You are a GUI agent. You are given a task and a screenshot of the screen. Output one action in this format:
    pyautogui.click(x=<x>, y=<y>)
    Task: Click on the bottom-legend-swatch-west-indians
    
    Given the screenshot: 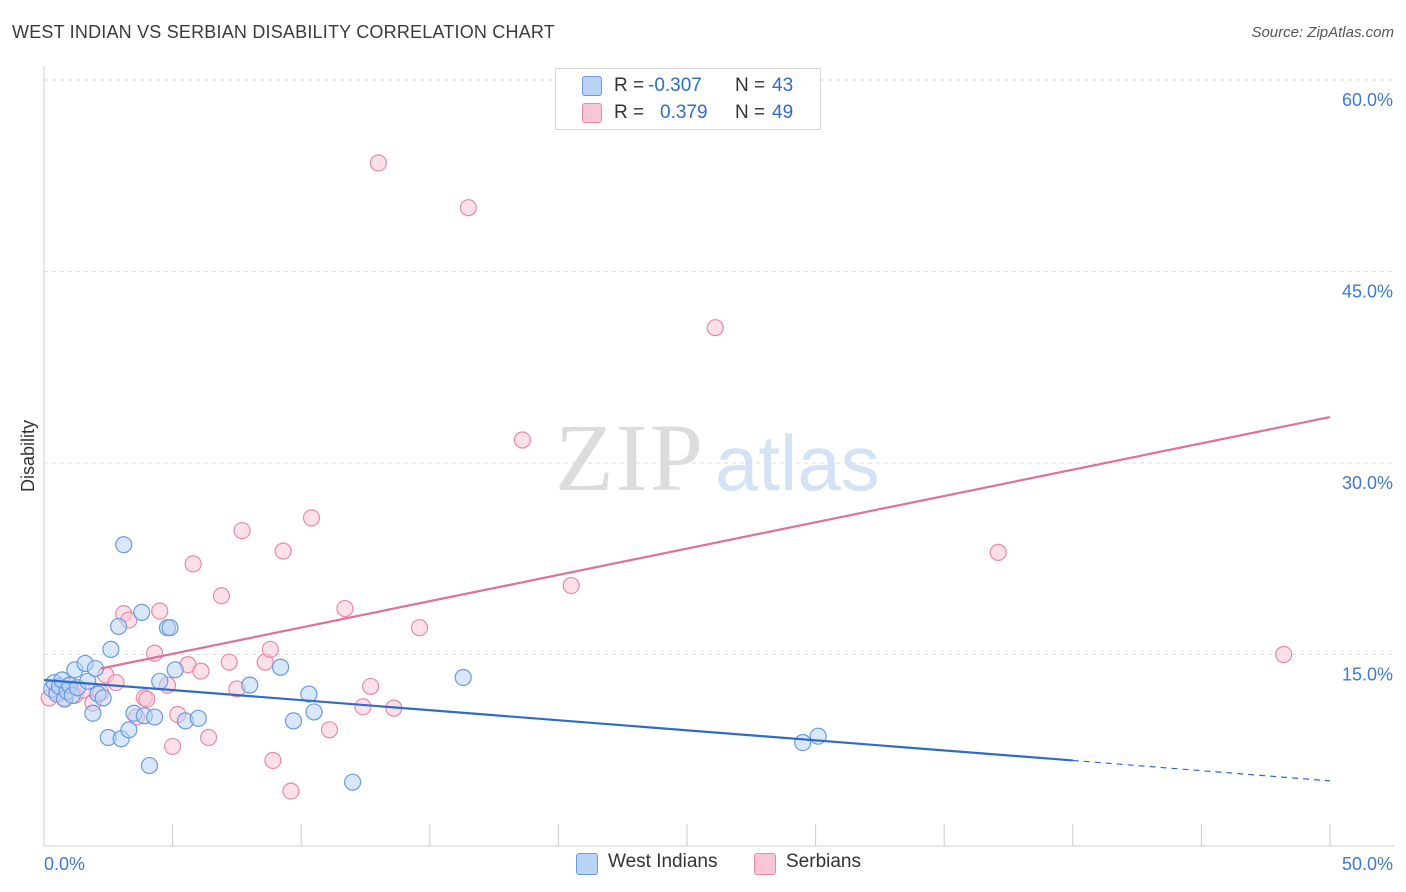 What is the action you would take?
    pyautogui.click(x=587, y=864)
    